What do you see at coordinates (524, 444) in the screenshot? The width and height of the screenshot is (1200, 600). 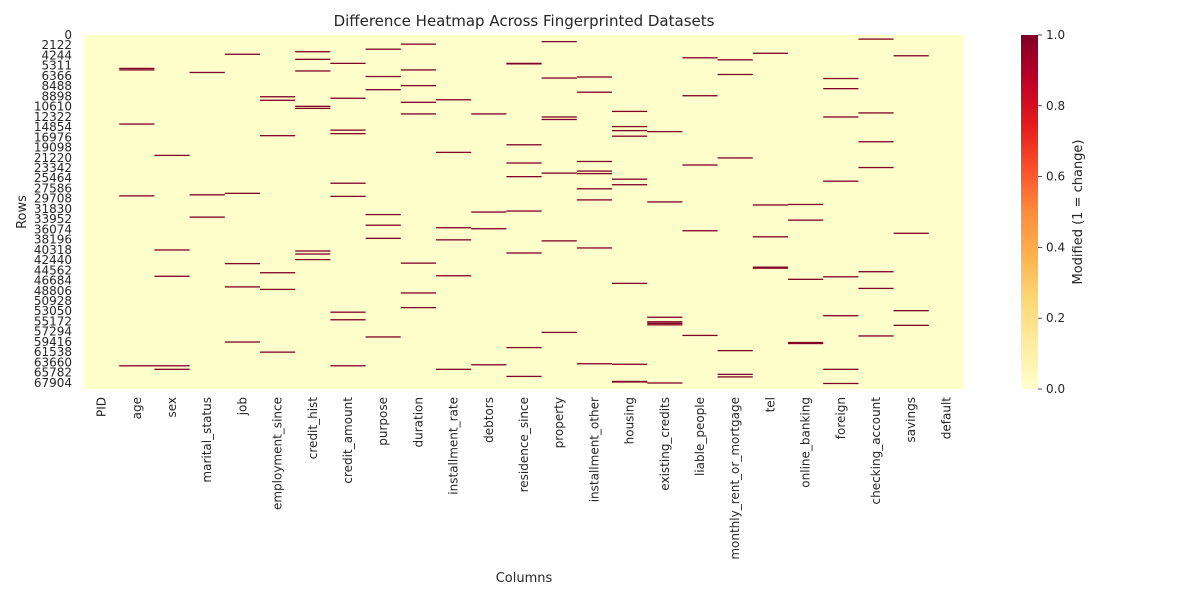 I see `x-tick-label-residence_since: residence_since` at bounding box center [524, 444].